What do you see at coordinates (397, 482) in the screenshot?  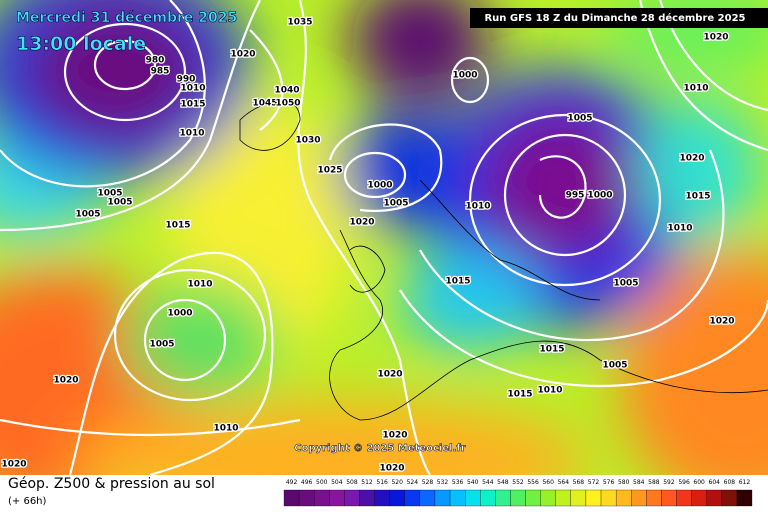 I see `colorbar-label: 520` at bounding box center [397, 482].